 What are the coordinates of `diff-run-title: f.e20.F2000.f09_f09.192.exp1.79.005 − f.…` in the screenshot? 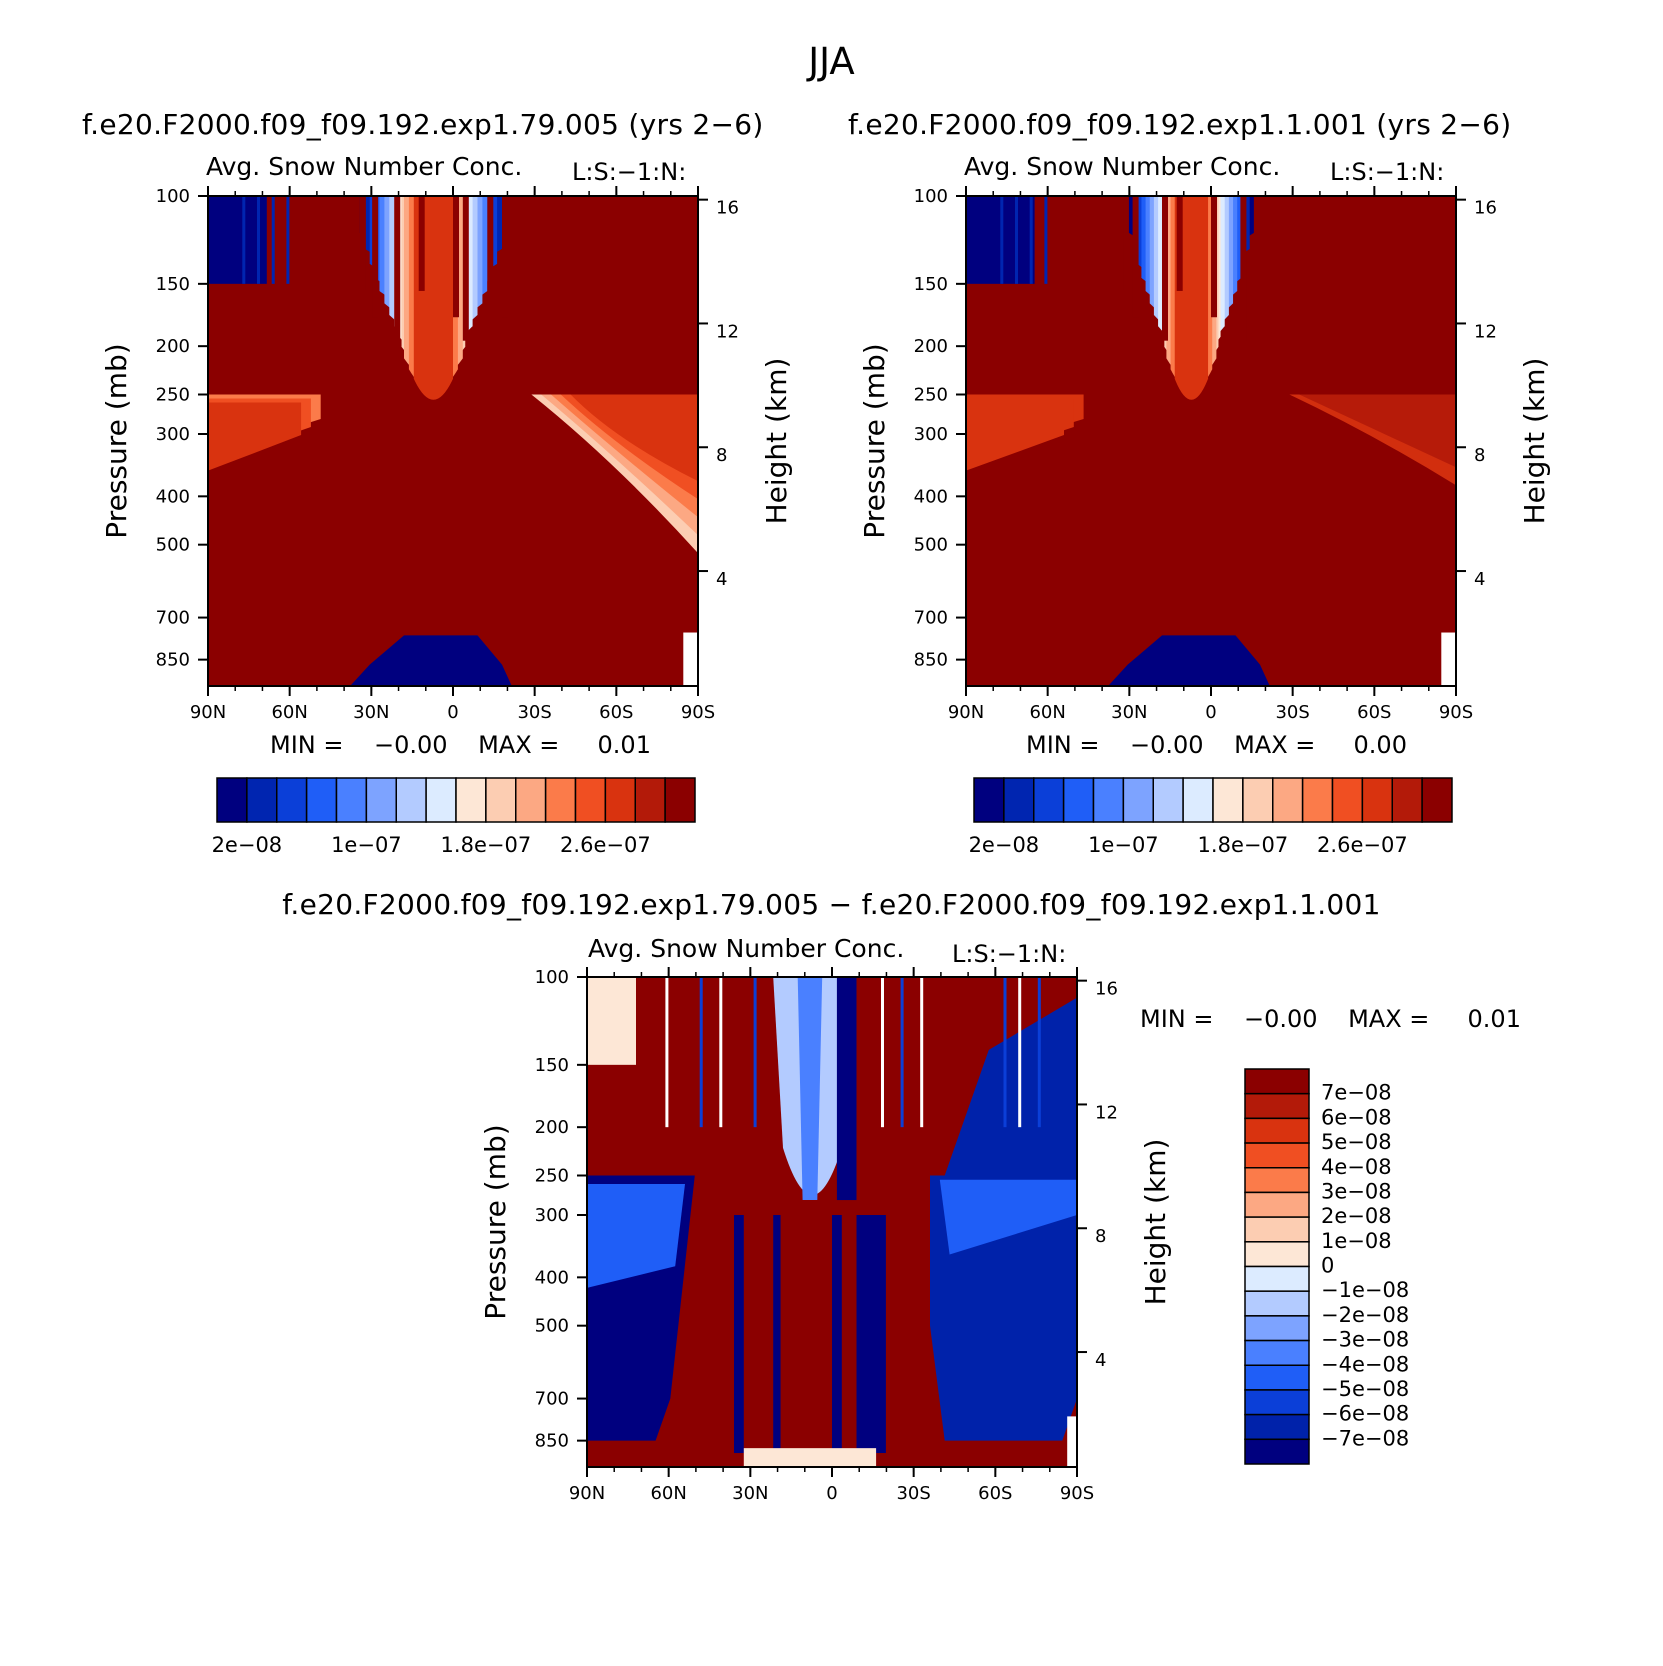 It's located at (831, 904).